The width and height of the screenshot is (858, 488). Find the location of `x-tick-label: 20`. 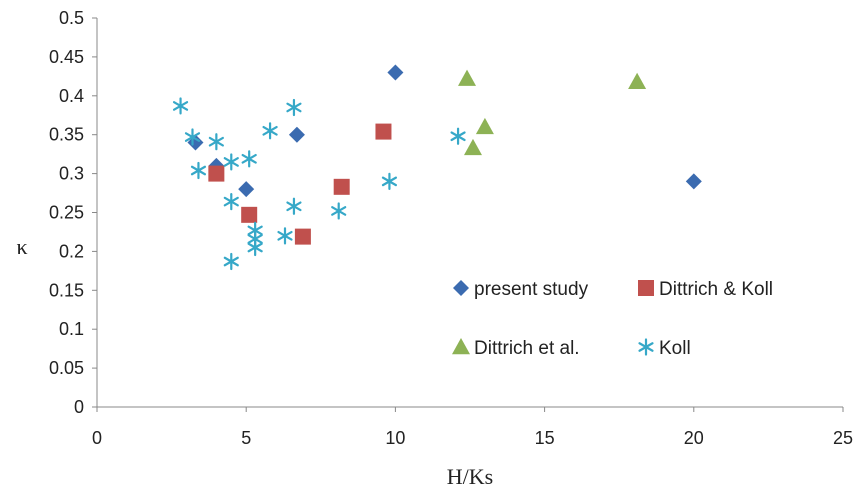

x-tick-label: 20 is located at coordinates (694, 438).